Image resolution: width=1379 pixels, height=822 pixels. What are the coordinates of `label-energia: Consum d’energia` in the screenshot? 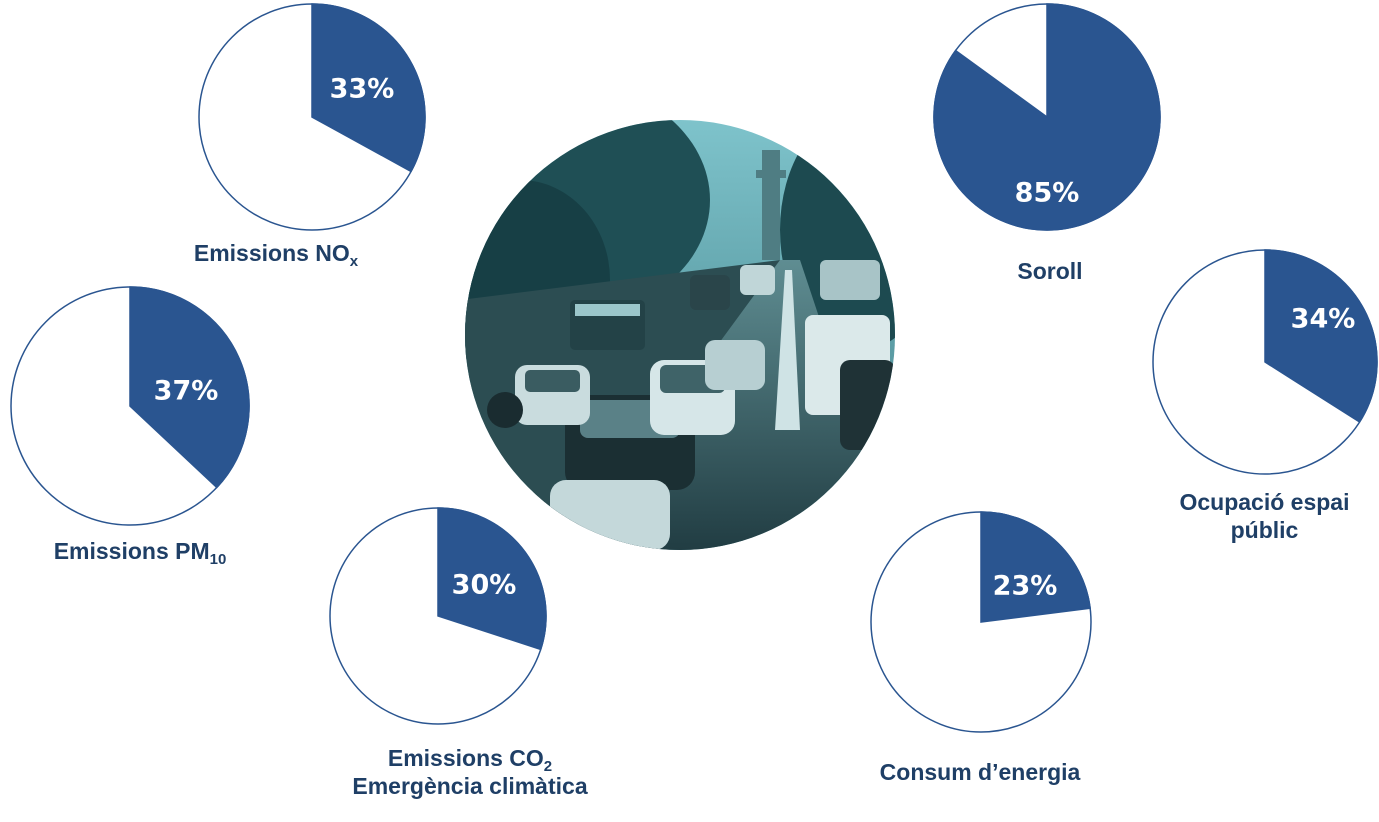 It's located at (980, 772).